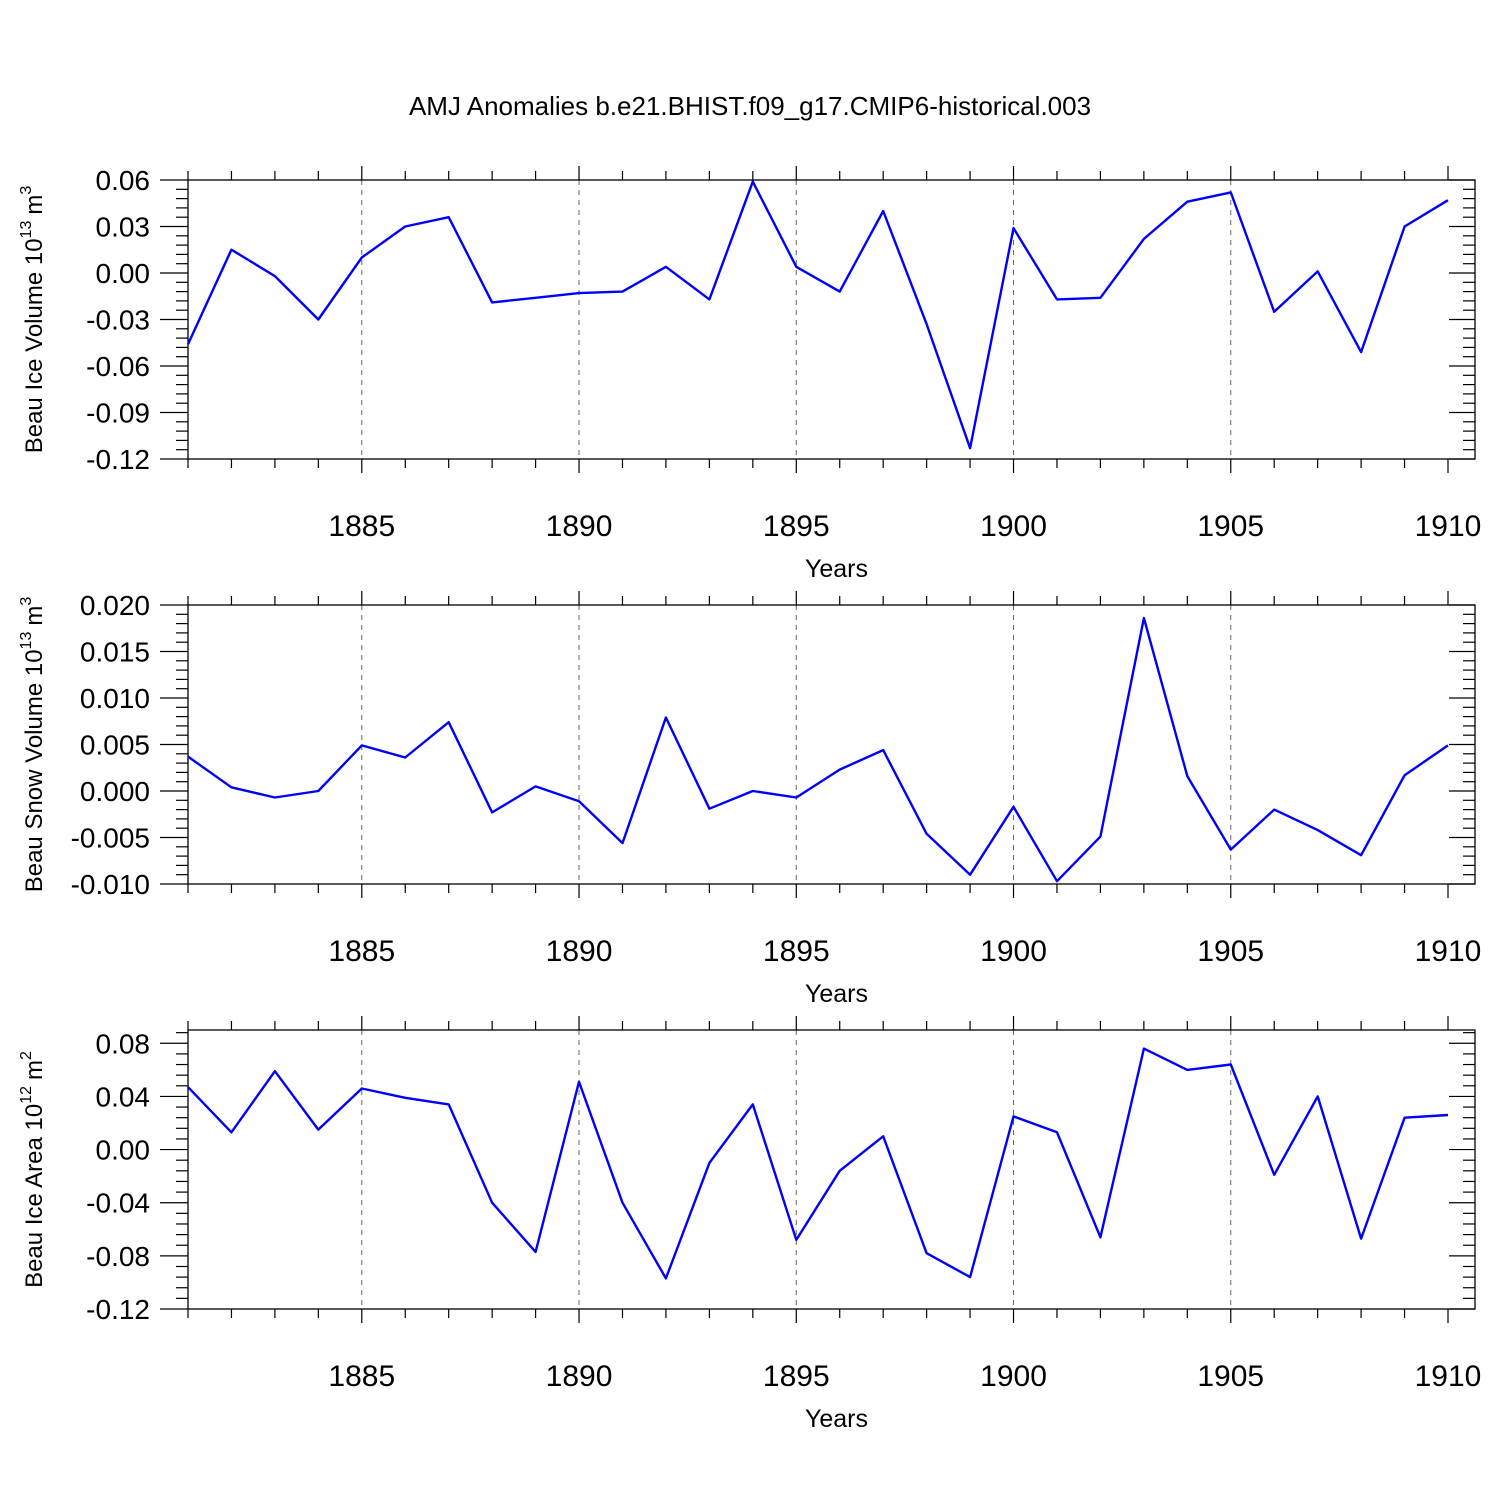 Image resolution: width=1500 pixels, height=1500 pixels. Describe the element at coordinates (123, 227) in the screenshot. I see `y-tick-label: 0.03` at that location.